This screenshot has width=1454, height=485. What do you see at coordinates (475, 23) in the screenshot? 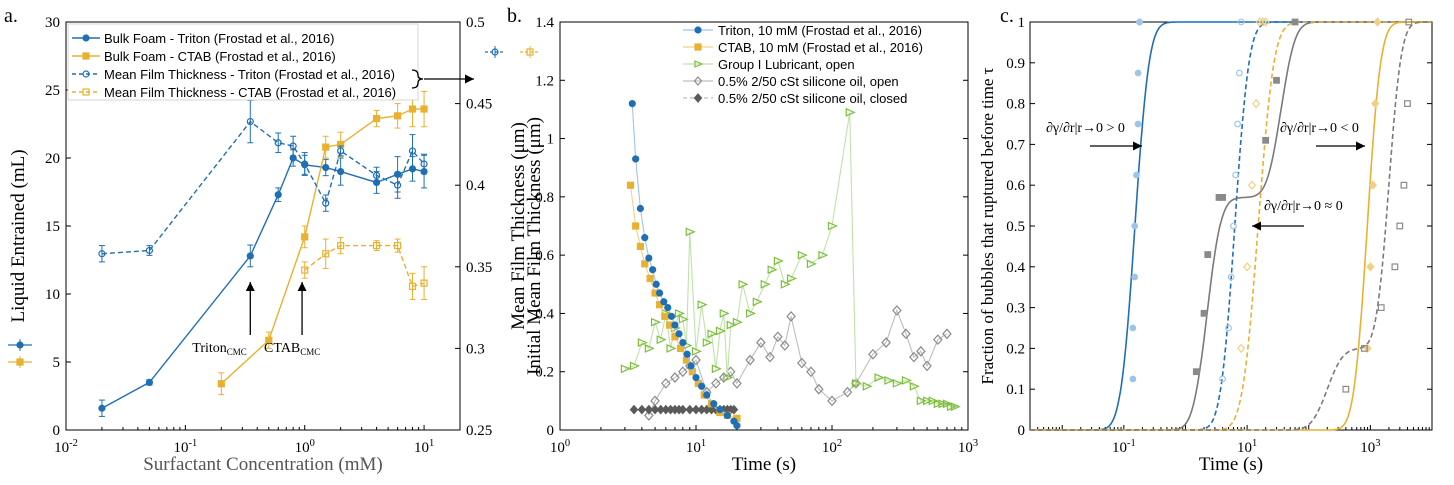
I see `y-right-tick-label: 0.5` at bounding box center [475, 23].